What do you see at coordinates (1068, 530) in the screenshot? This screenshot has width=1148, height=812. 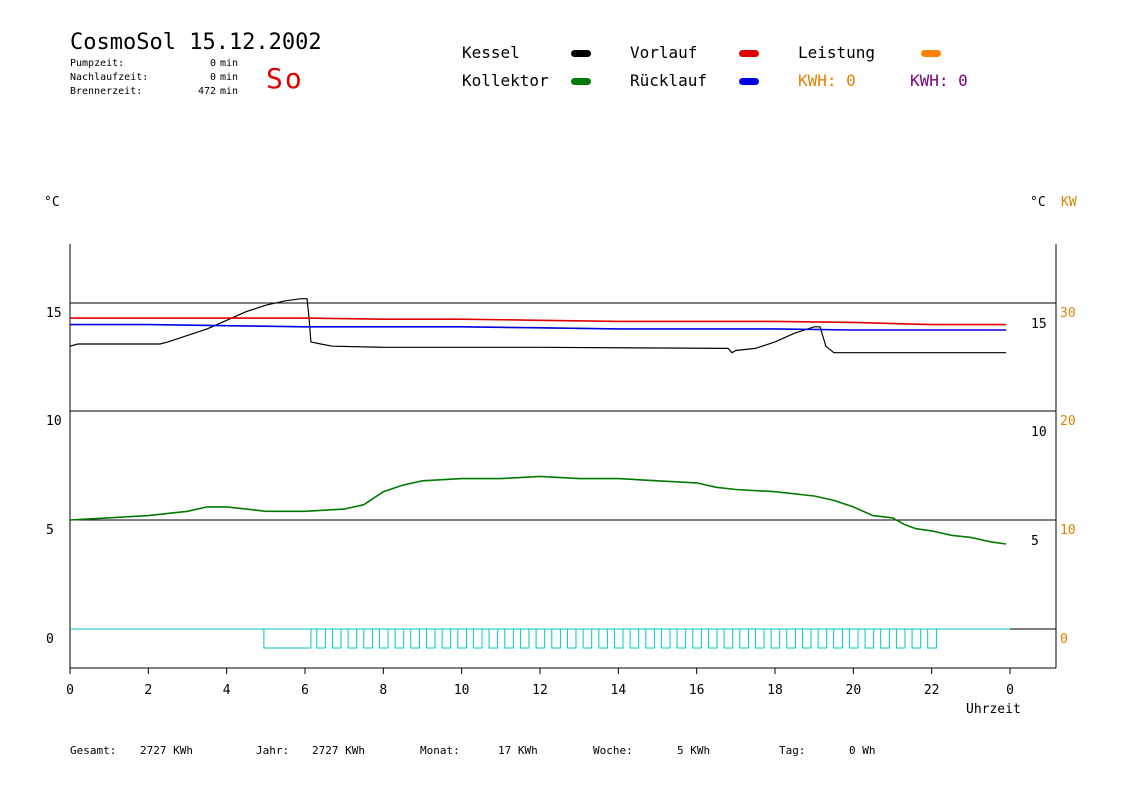 I see `right-tick-label-kw: 10` at bounding box center [1068, 530].